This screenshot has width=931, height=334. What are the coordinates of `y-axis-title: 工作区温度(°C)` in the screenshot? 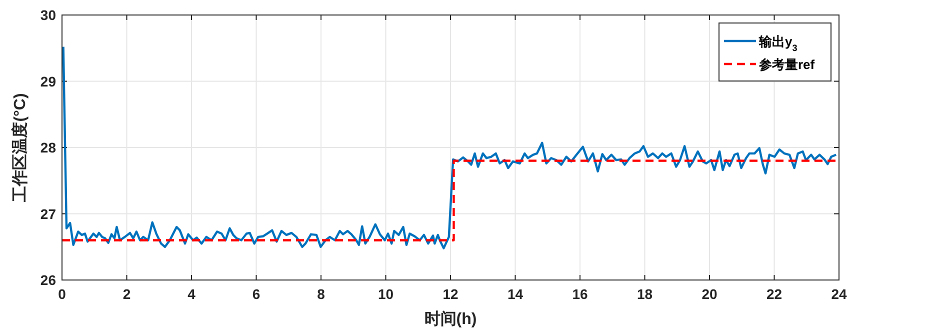 It's located at (19, 148).